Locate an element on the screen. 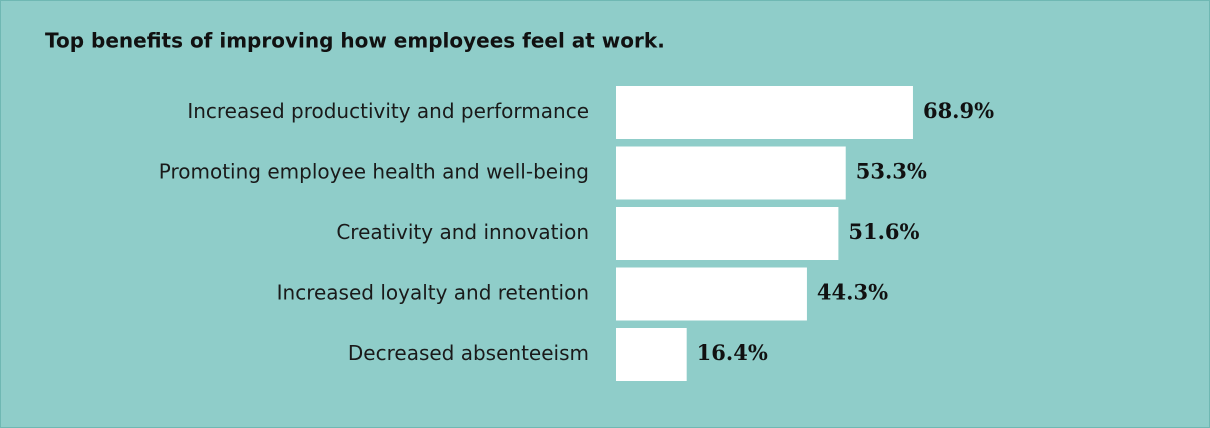 This screenshot has width=1210, height=428. value-label: 53.3% is located at coordinates (891, 171).